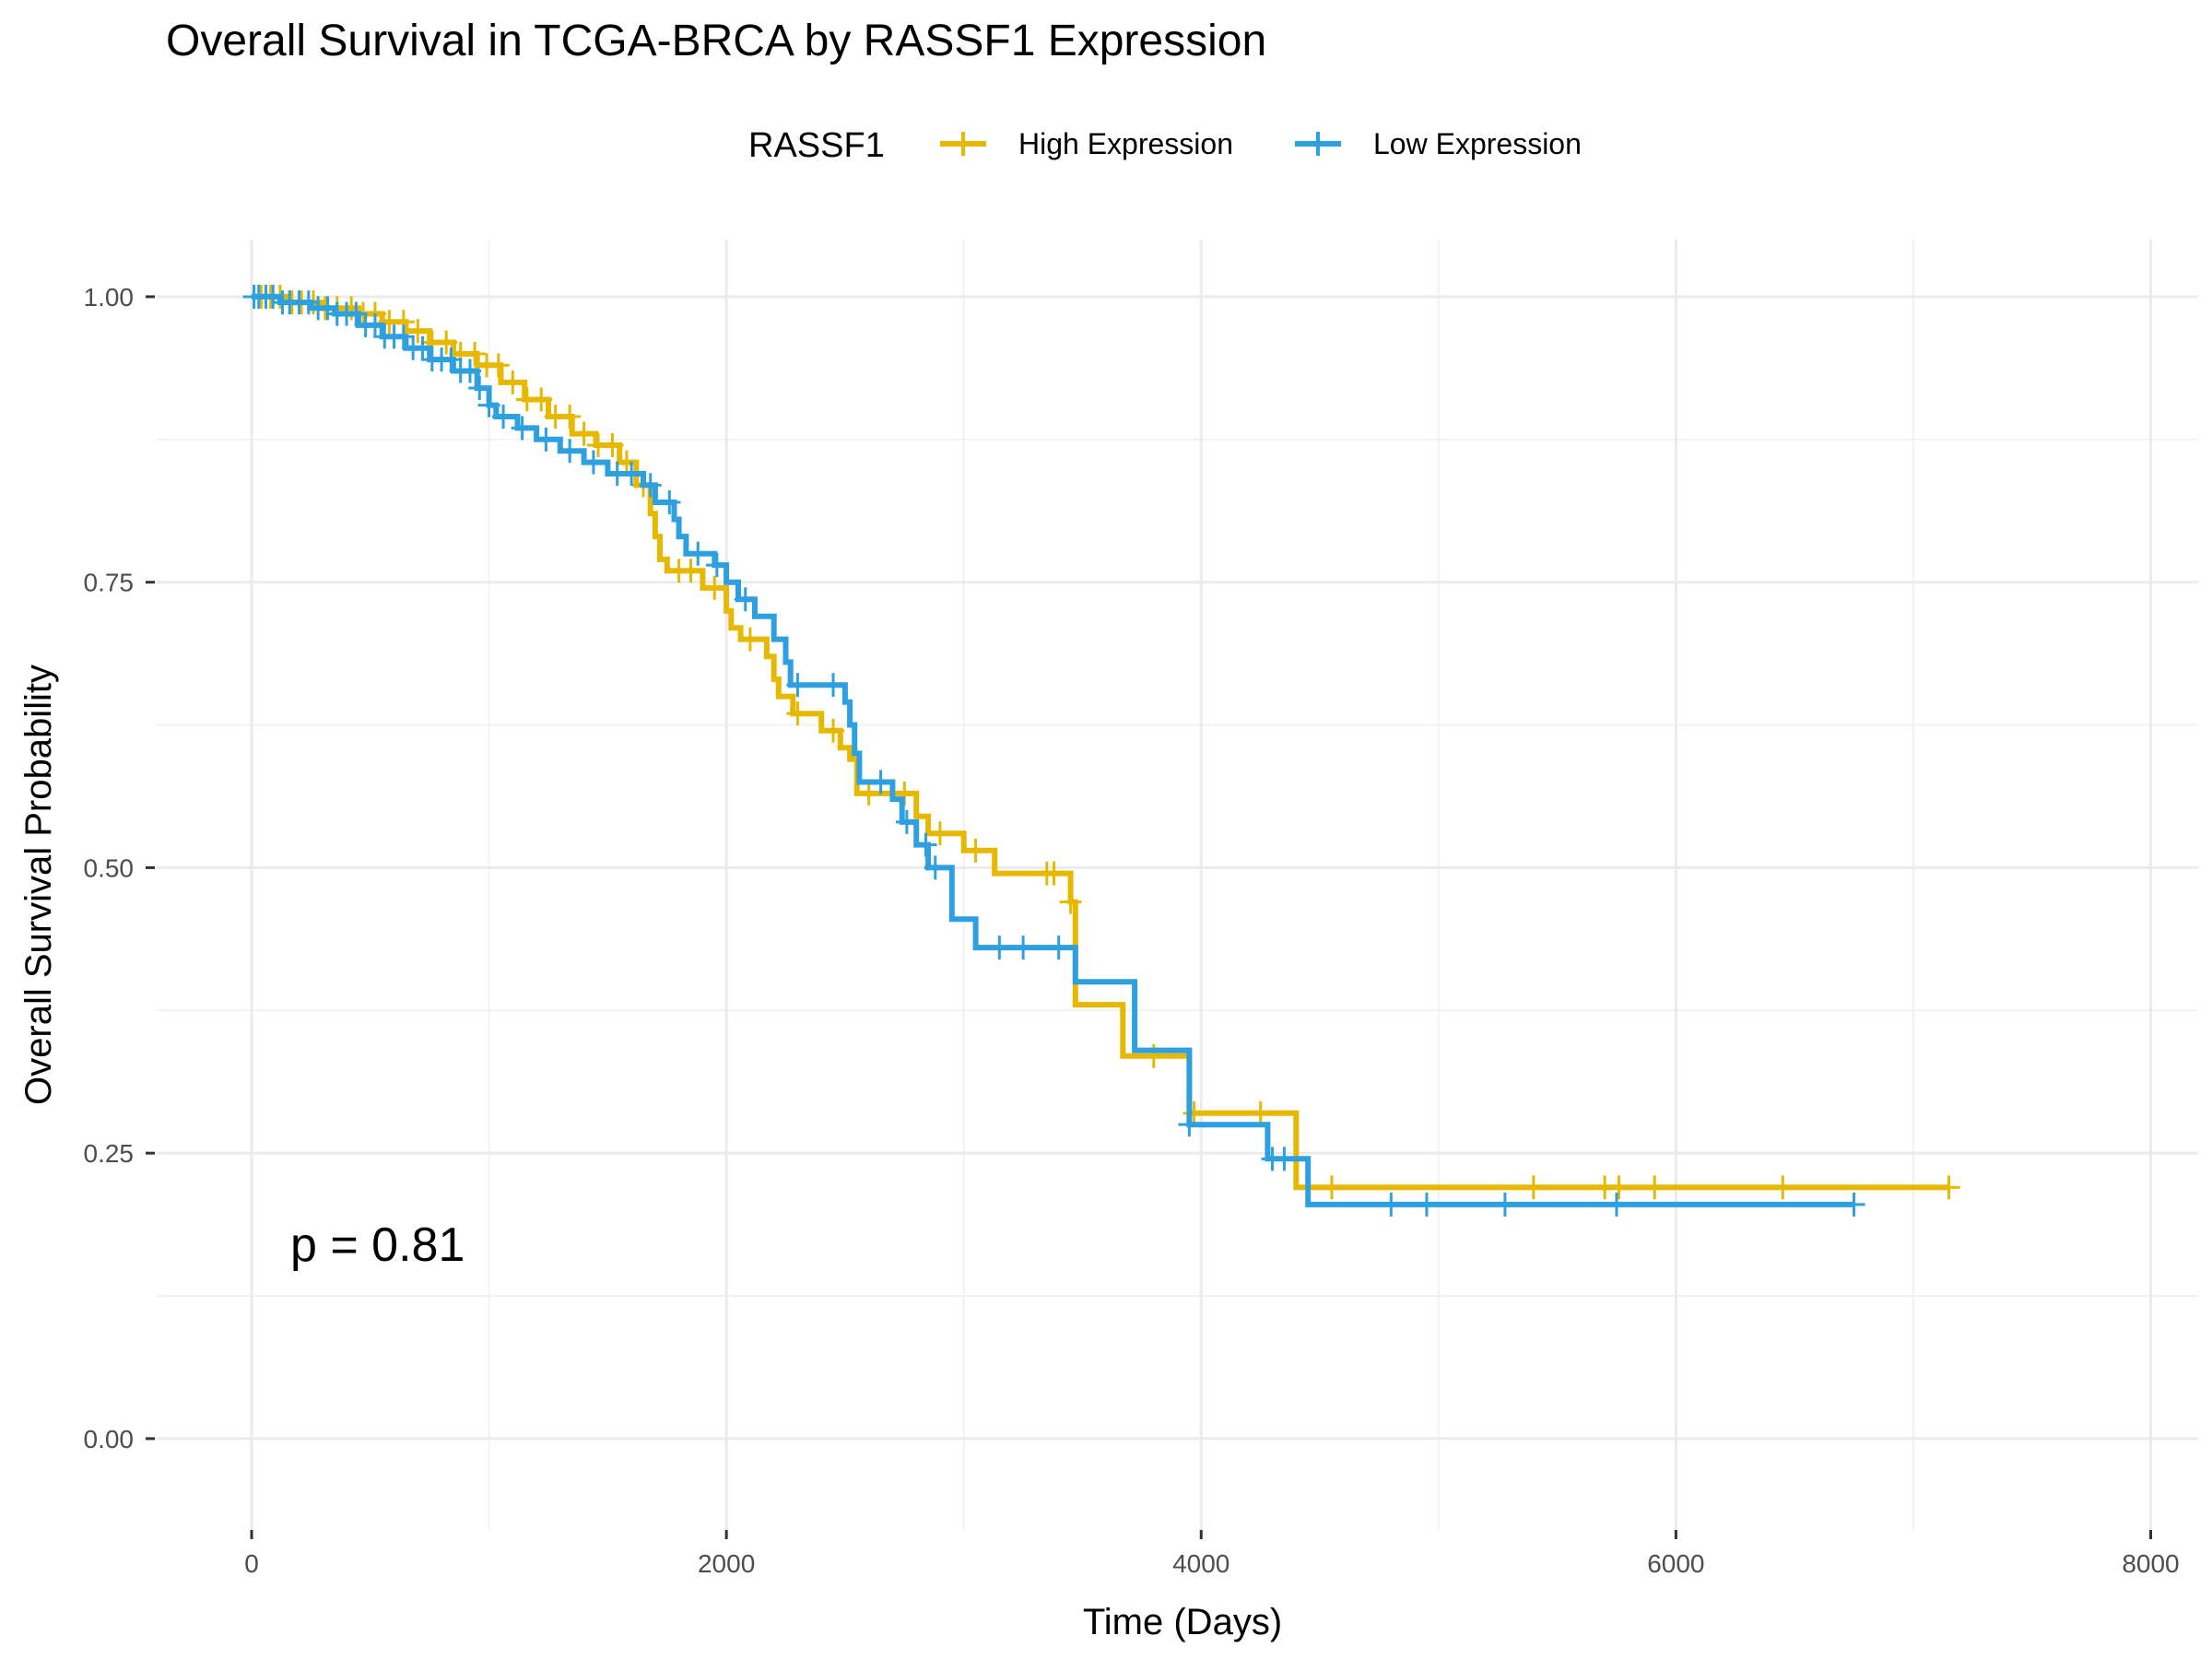  What do you see at coordinates (109, 1153) in the screenshot?
I see `y-tick-label: 0.25` at bounding box center [109, 1153].